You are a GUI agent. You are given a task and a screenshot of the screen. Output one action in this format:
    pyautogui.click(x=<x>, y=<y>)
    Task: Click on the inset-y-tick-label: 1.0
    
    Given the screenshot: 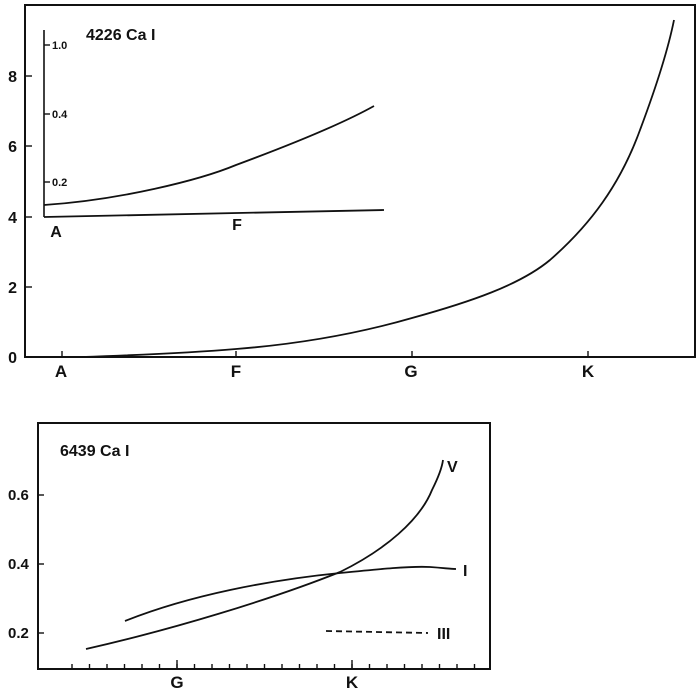 What is the action you would take?
    pyautogui.click(x=59, y=46)
    